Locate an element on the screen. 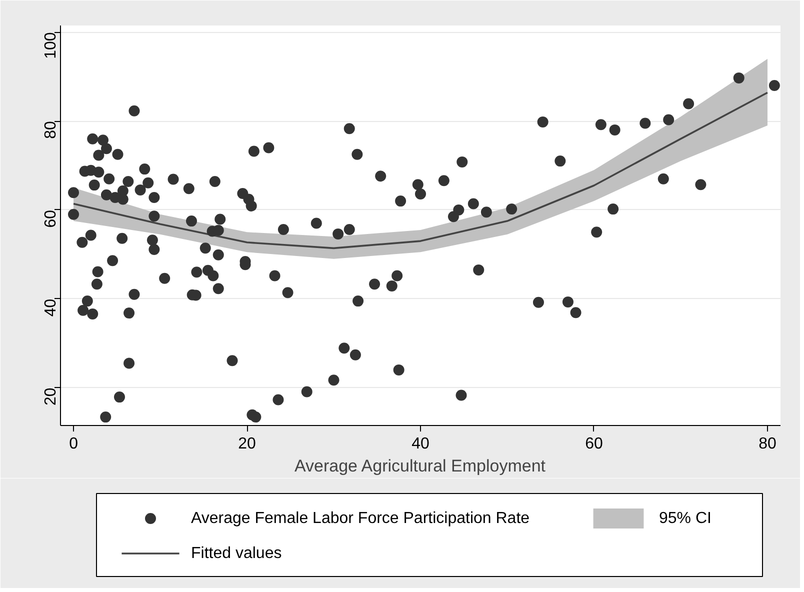 Image resolution: width=804 pixels, height=592 pixels. y-tick-label: 40 is located at coordinates (51, 307).